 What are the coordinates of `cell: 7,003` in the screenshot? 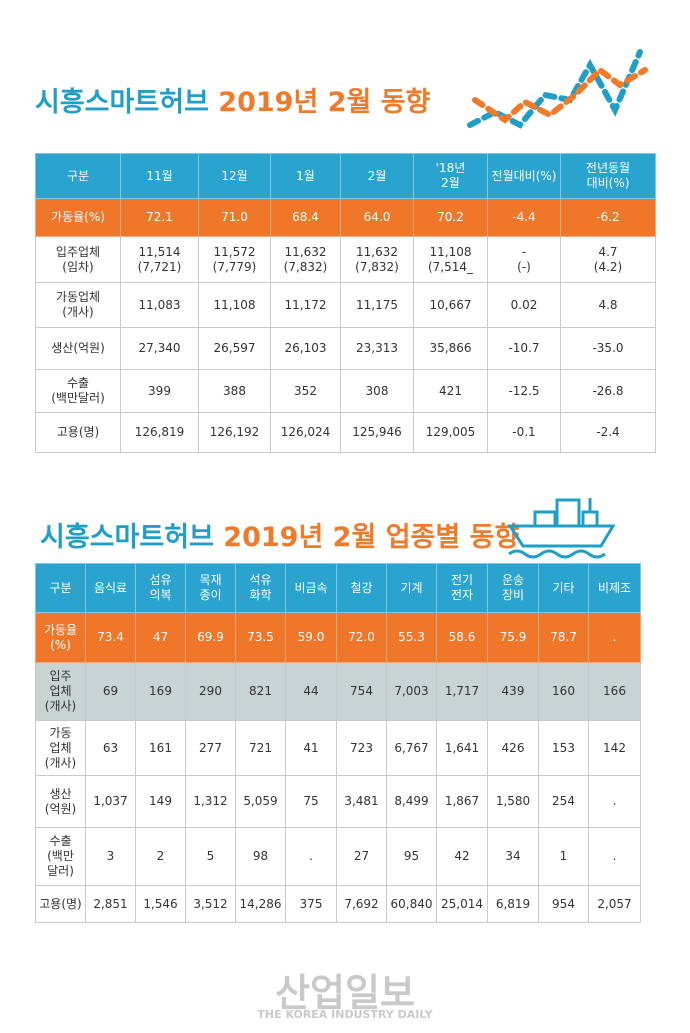 It's located at (411, 691).